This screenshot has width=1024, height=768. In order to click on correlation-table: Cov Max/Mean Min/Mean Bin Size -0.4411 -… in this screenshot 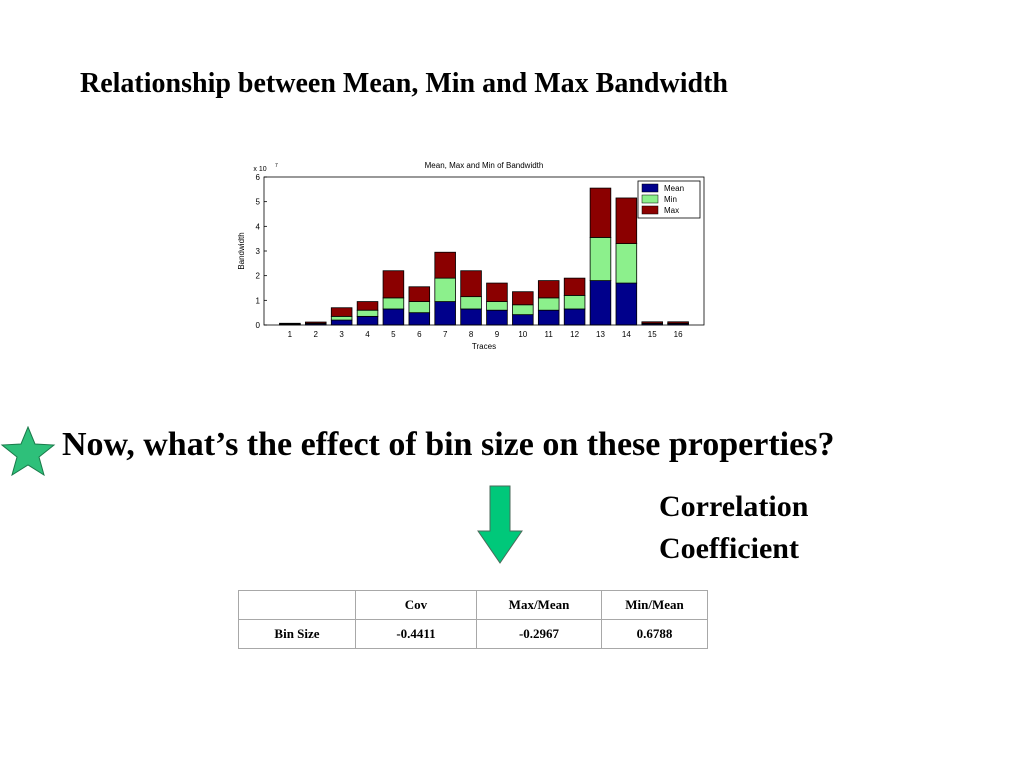, I will do `click(473, 619)`.